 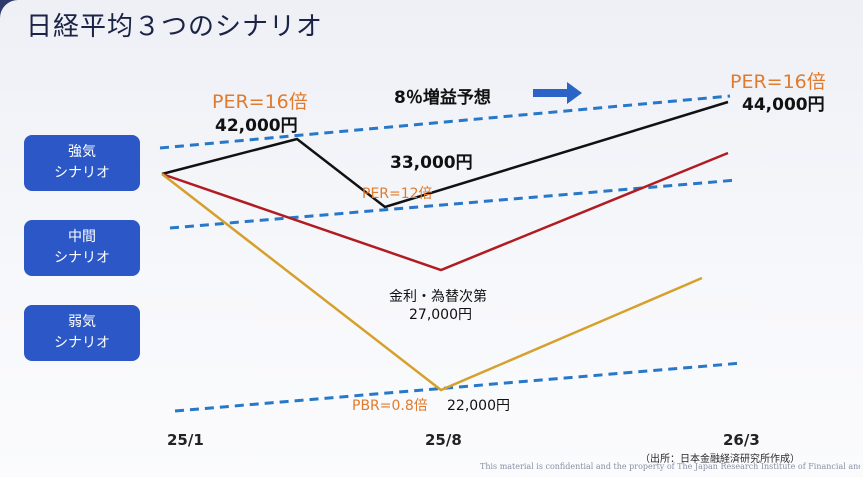 What do you see at coordinates (443, 440) in the screenshot?
I see `tick-25-8: 25/8` at bounding box center [443, 440].